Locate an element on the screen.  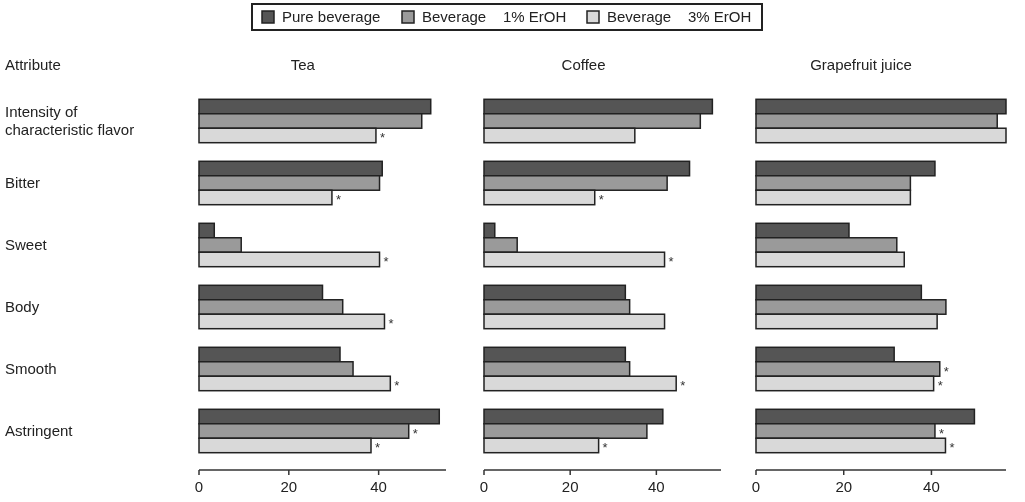
y-tick-label: Bitter is located at coordinates (23, 183).